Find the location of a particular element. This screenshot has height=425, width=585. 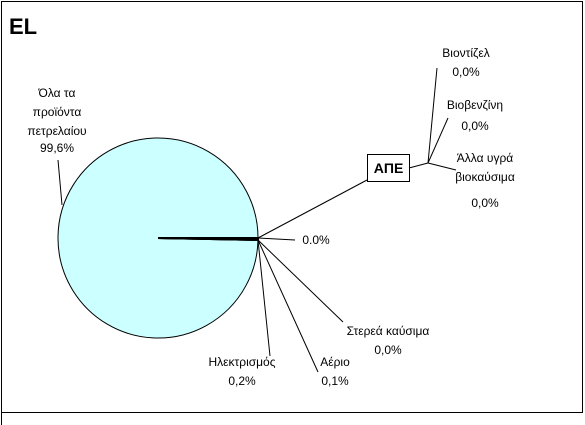

slice-label: Αέριο is located at coordinates (335, 362).